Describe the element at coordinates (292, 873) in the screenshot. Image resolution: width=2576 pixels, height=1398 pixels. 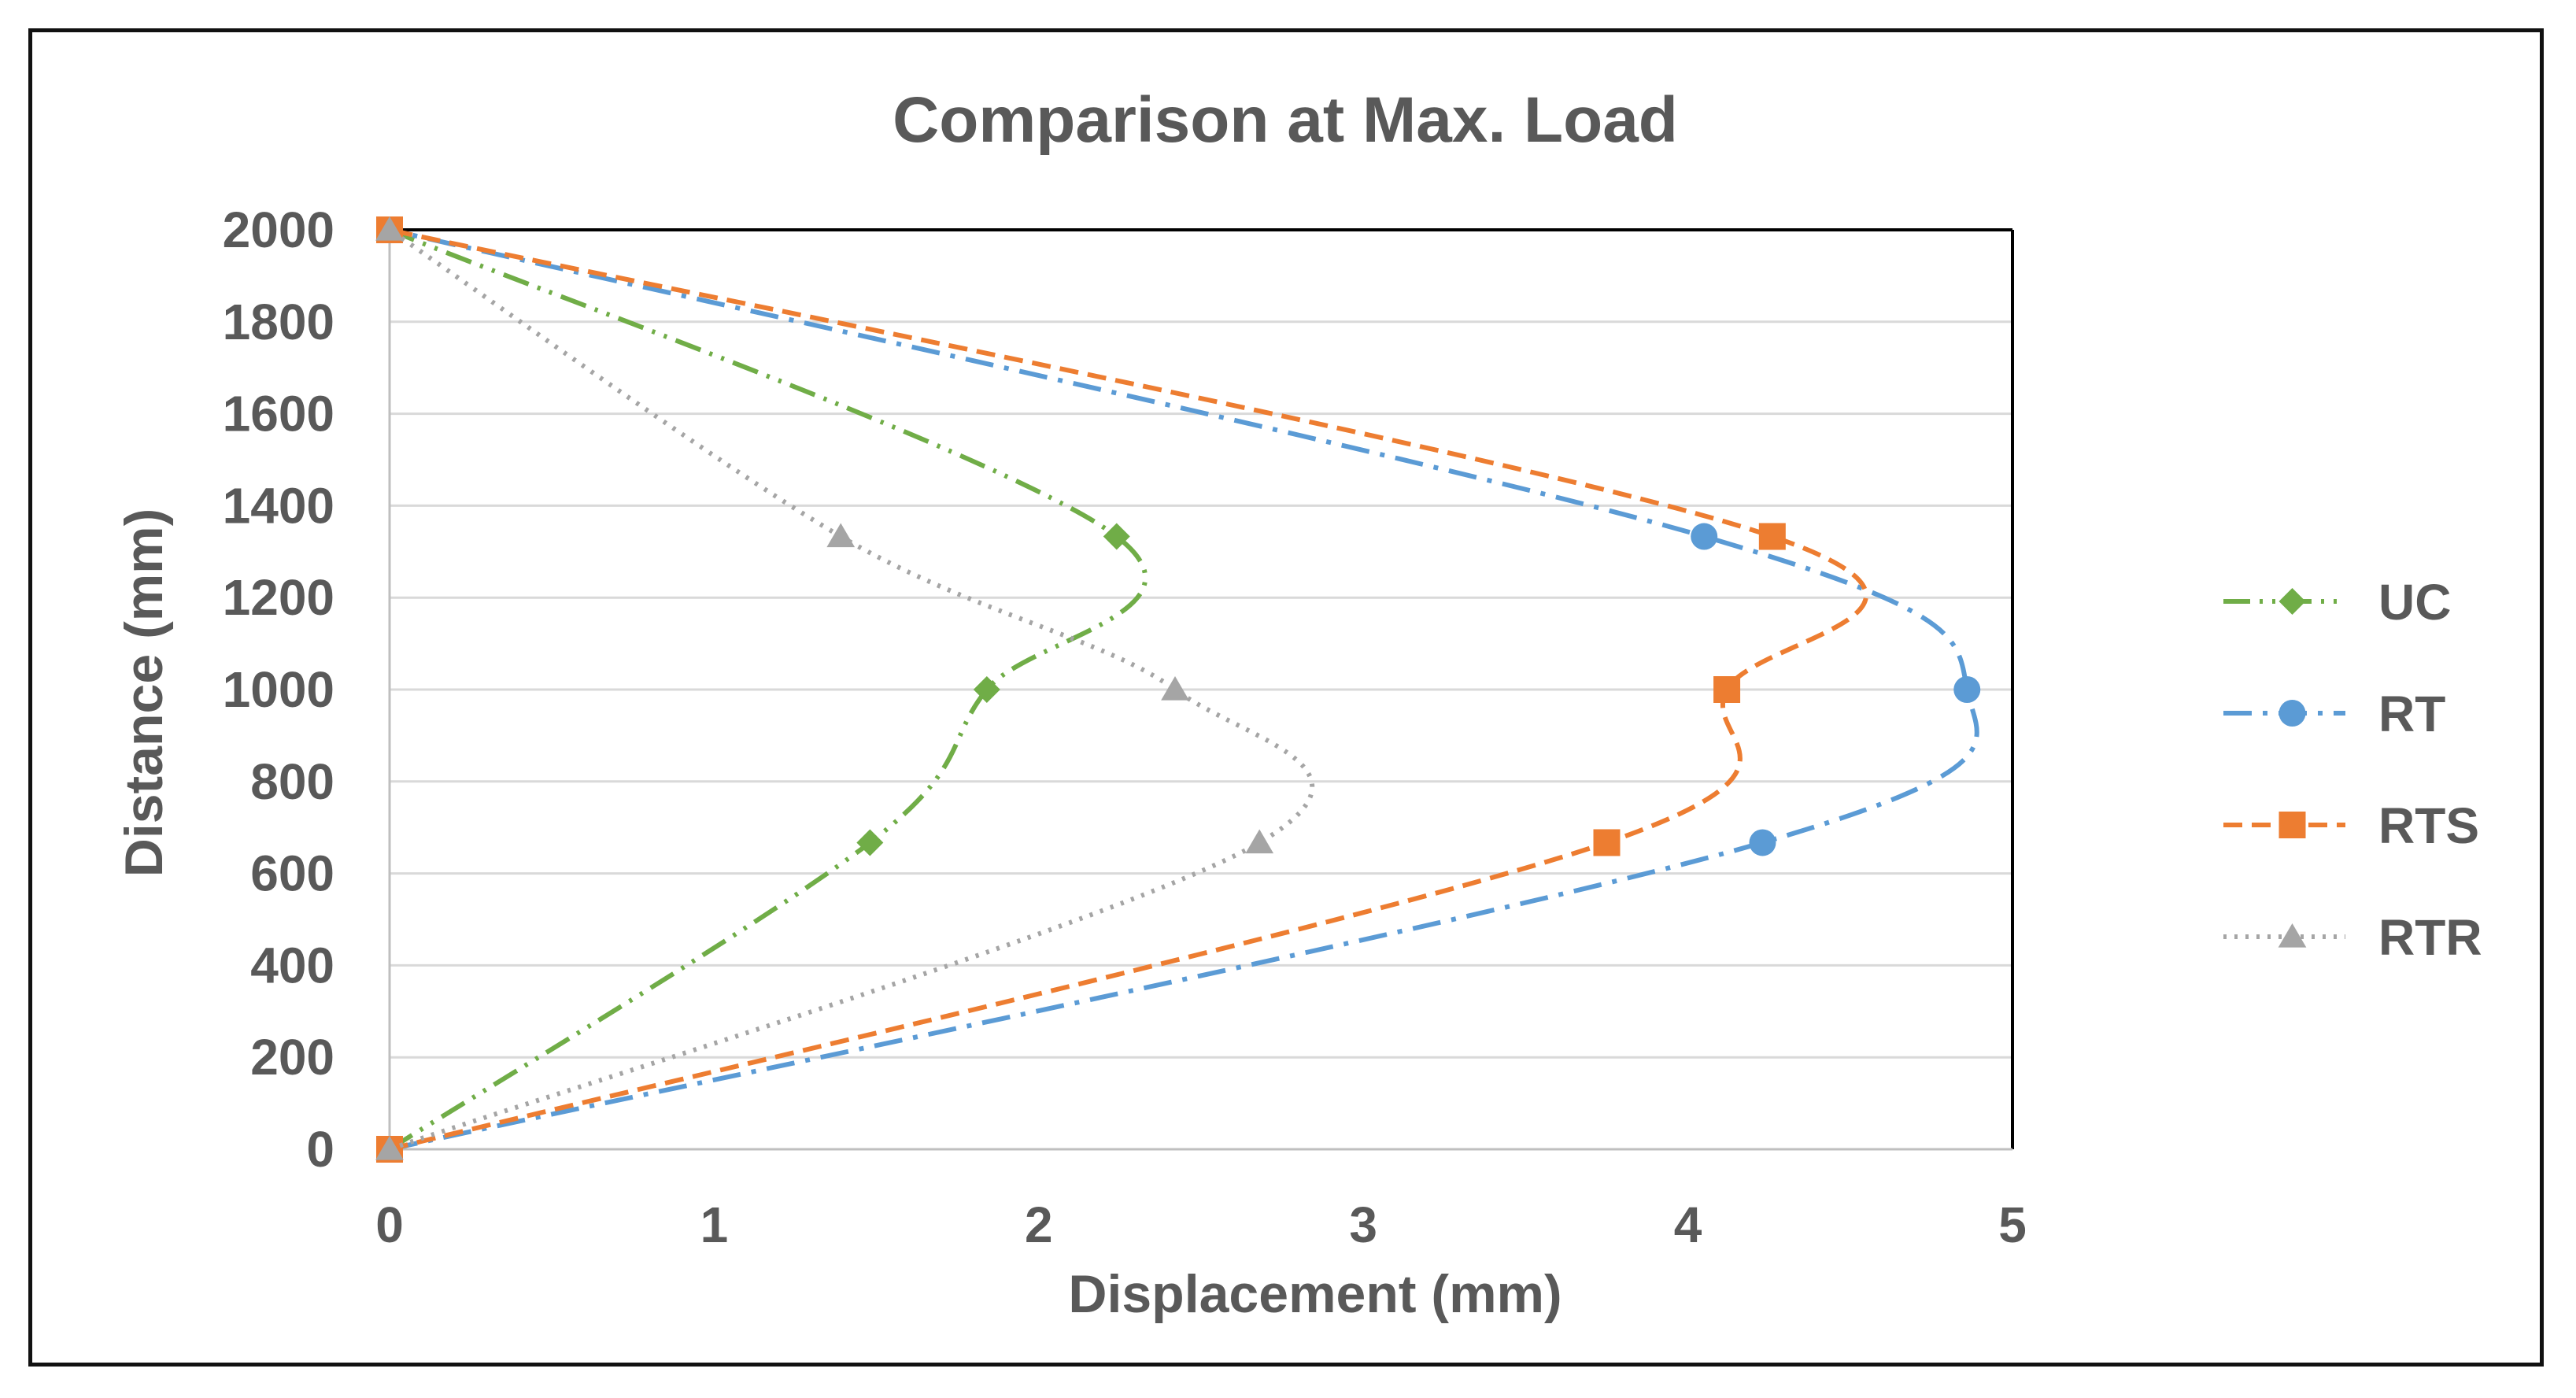
I see `y-tick-label: 600` at that location.